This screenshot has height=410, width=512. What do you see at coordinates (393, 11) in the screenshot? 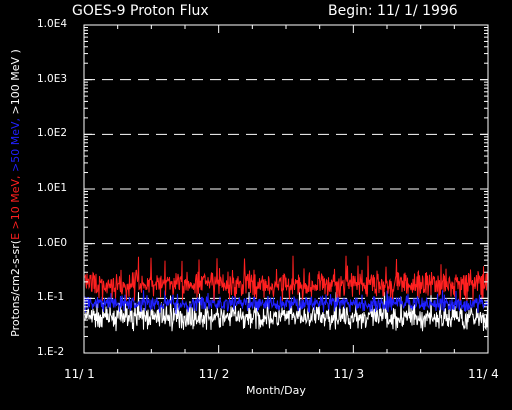
I see `begin-date: Begin: 11/ 1/ 1996` at bounding box center [393, 11].